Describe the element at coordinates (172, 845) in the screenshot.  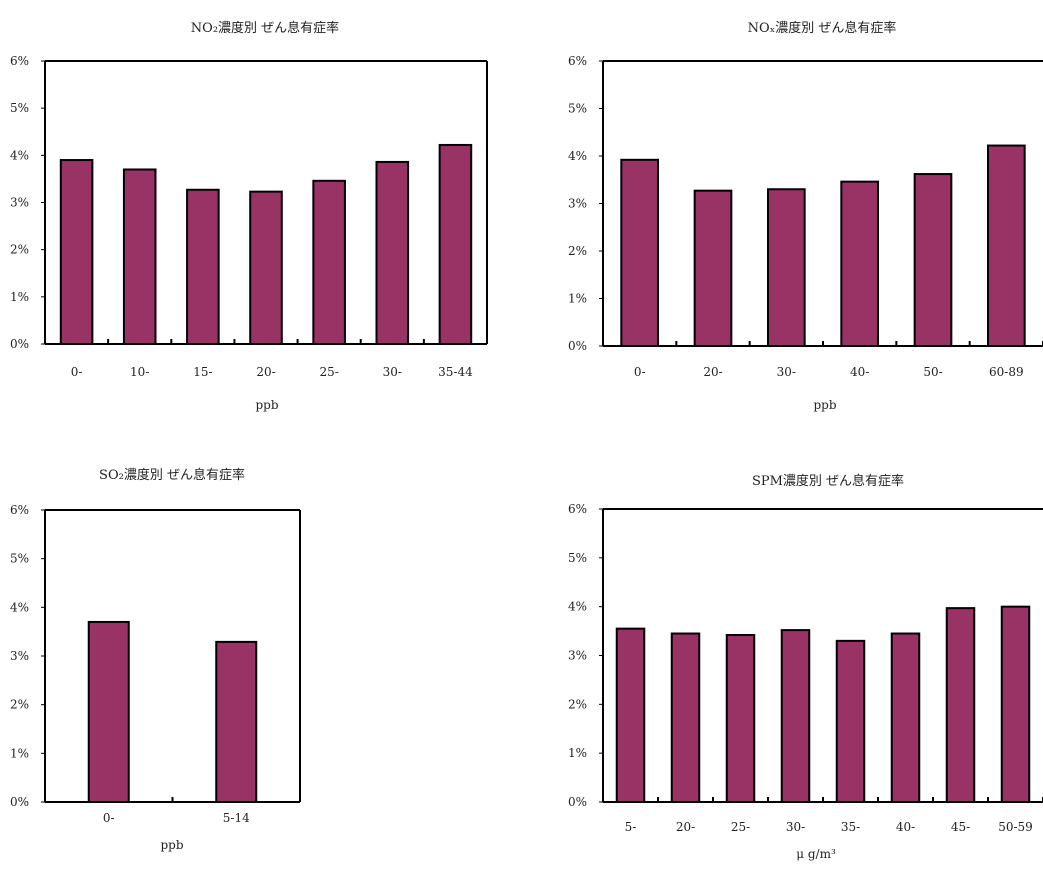
I see `x-axis-label-so2: ppb` at that location.